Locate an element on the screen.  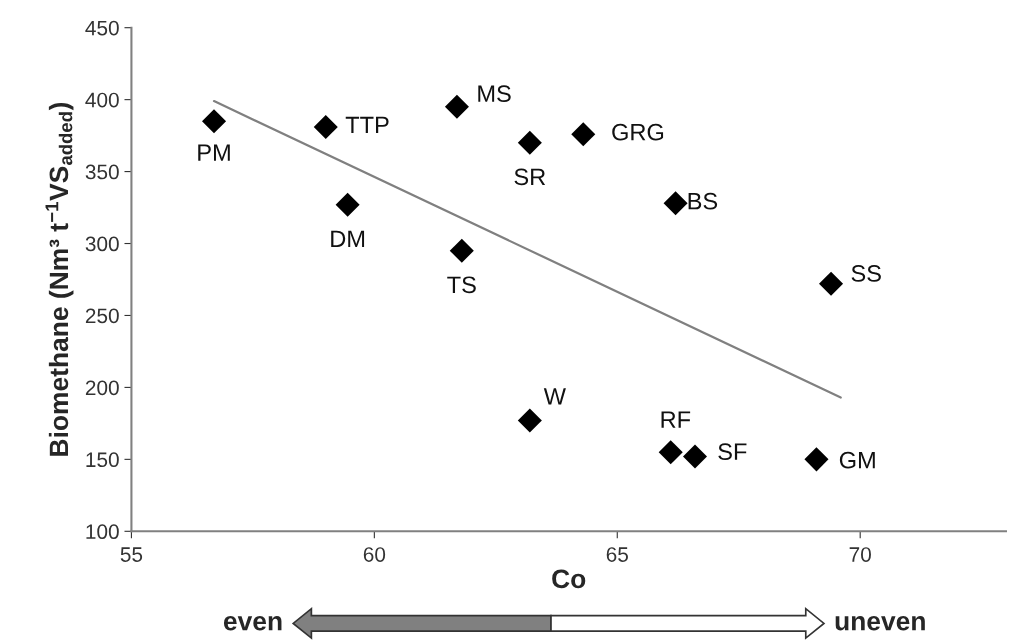
annotation: GRG is located at coordinates (638, 132).